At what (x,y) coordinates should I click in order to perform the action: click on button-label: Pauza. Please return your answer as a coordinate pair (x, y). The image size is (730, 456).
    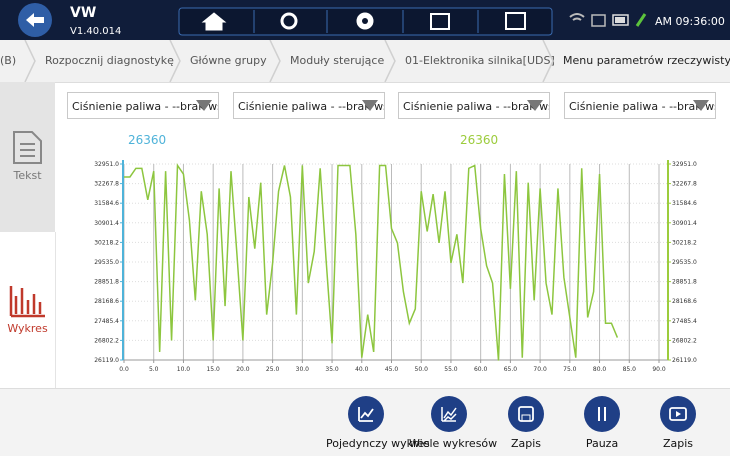
    Looking at the image, I should click on (602, 443).